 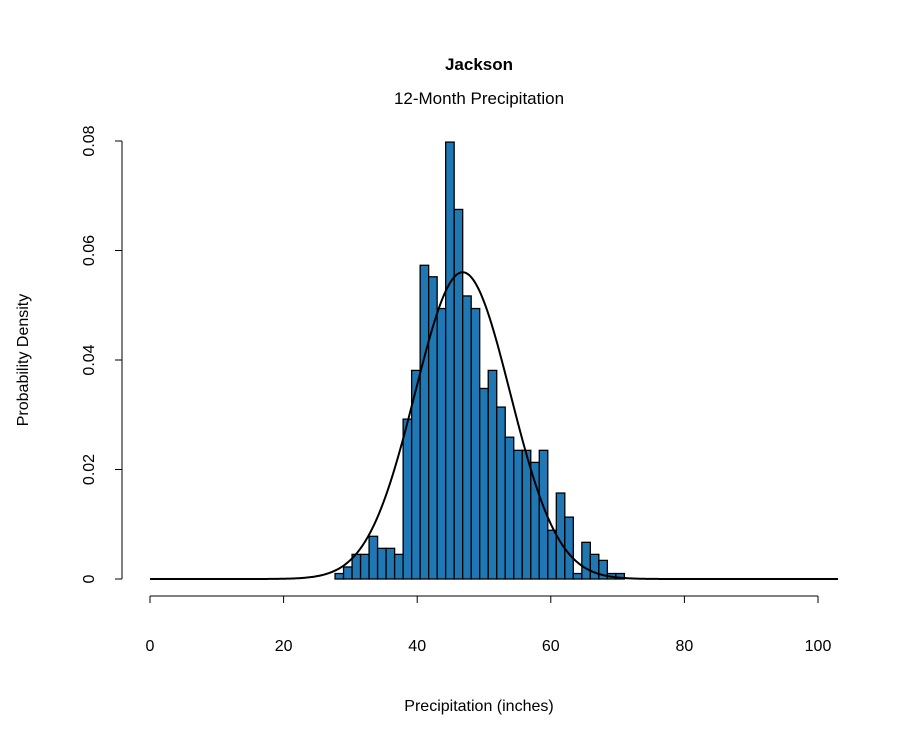 I want to click on y-axis-label: Probability Density, so click(x=23, y=360).